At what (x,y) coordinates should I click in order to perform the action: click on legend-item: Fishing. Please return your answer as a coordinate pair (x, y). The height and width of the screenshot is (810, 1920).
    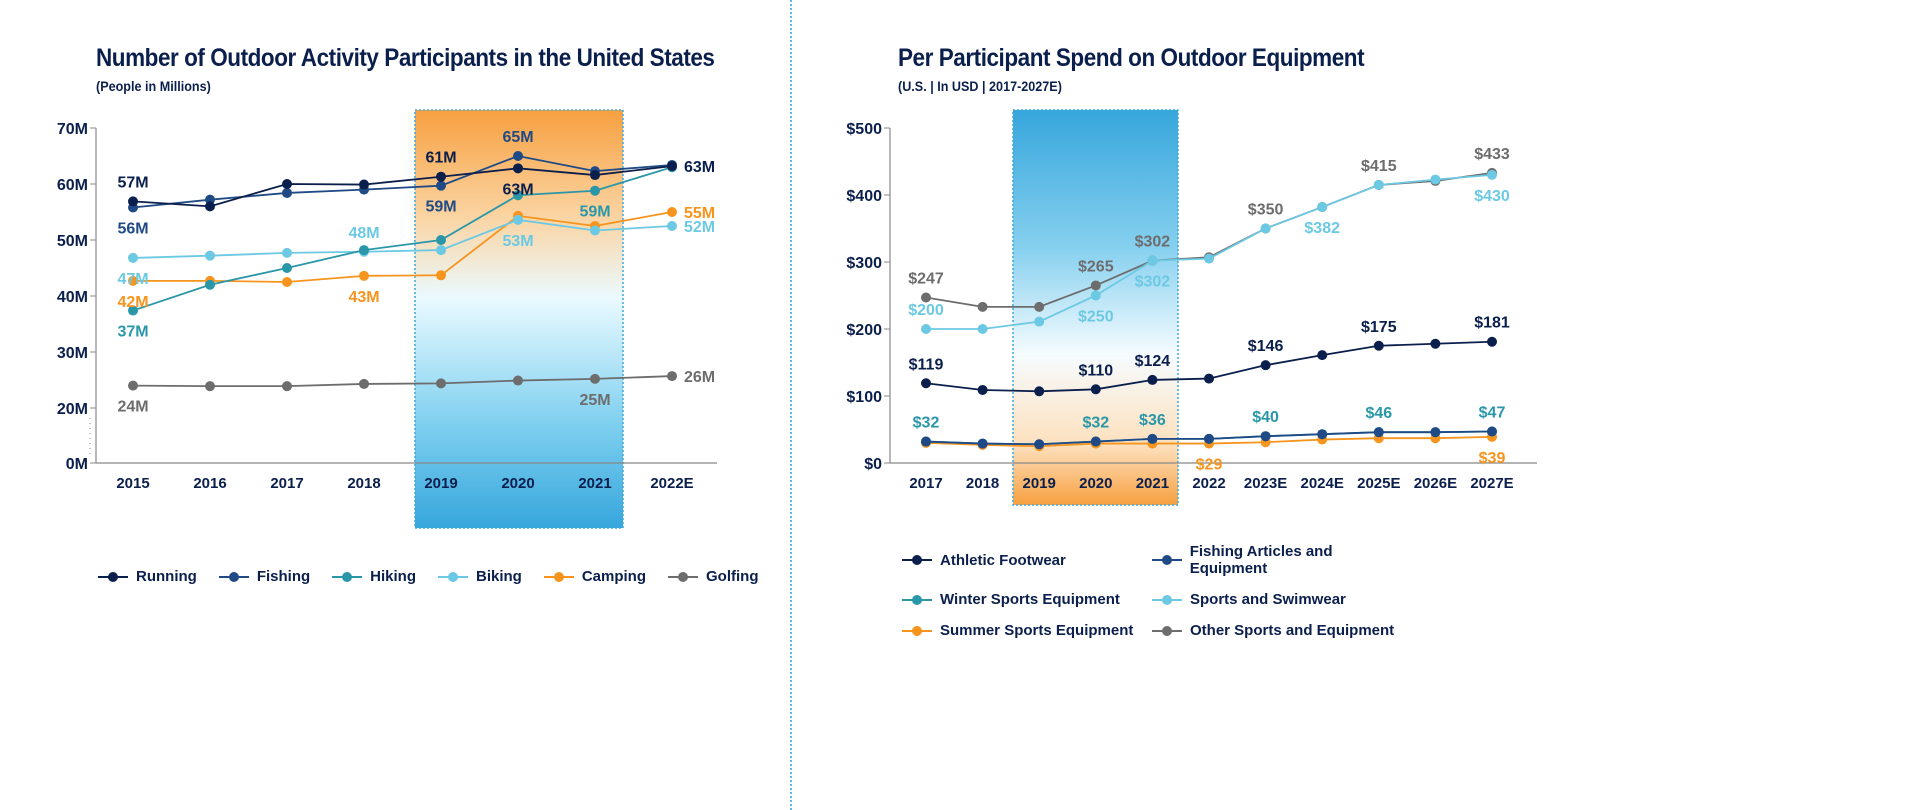
    Looking at the image, I should click on (264, 576).